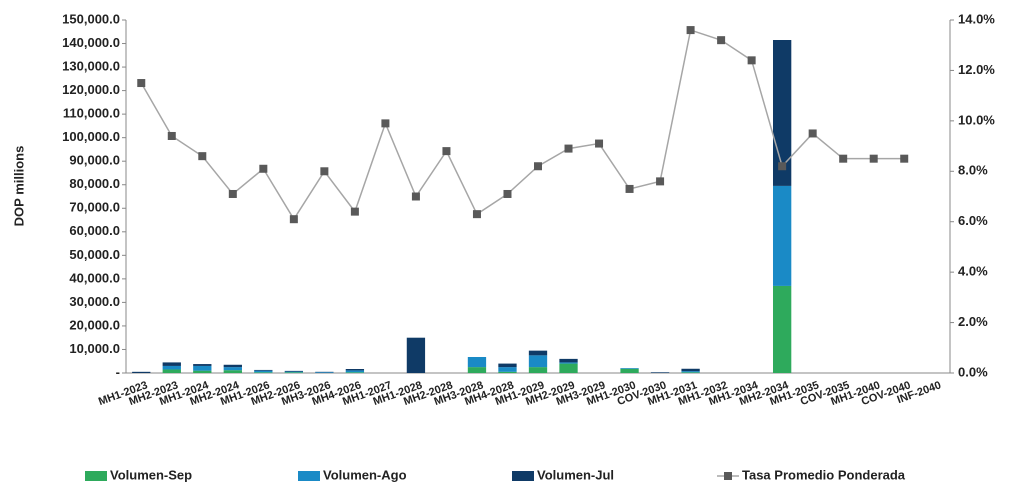 The image size is (1026, 485). What do you see at coordinates (976, 69) in the screenshot?
I see `y2-tick-label: 12.0%` at bounding box center [976, 69].